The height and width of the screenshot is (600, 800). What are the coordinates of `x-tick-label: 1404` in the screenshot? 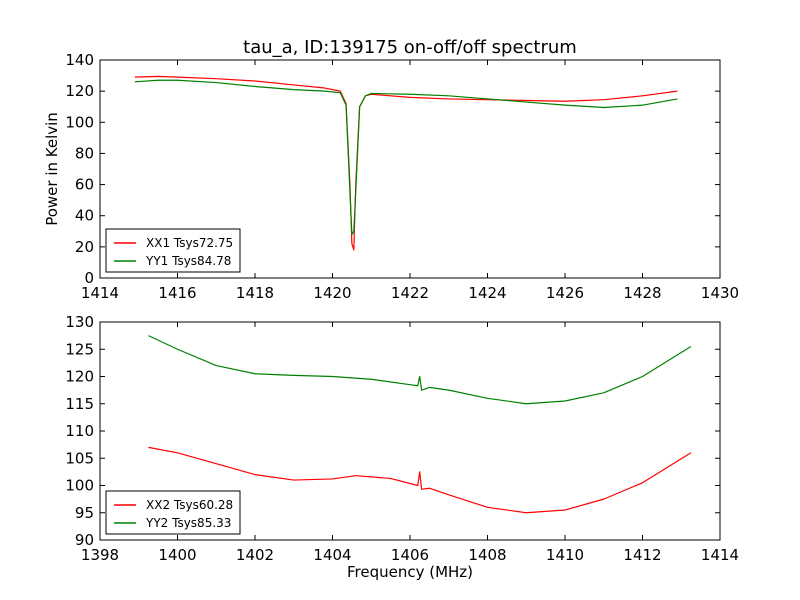 It's located at (332, 555).